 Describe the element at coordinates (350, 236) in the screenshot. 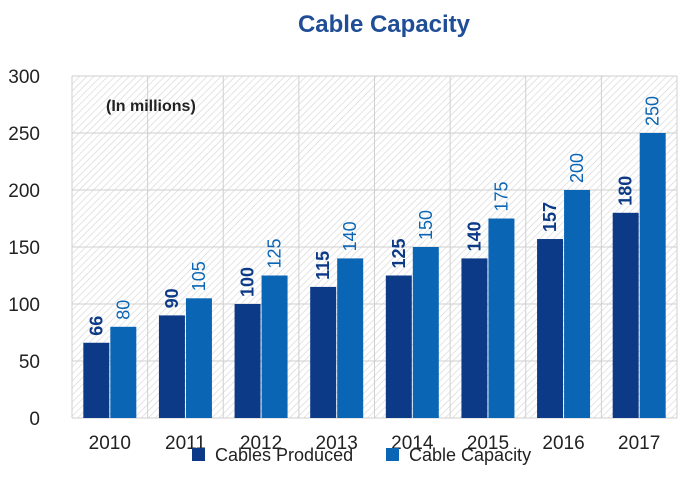

I see `data-label-cable-capacity-2013: 140` at that location.